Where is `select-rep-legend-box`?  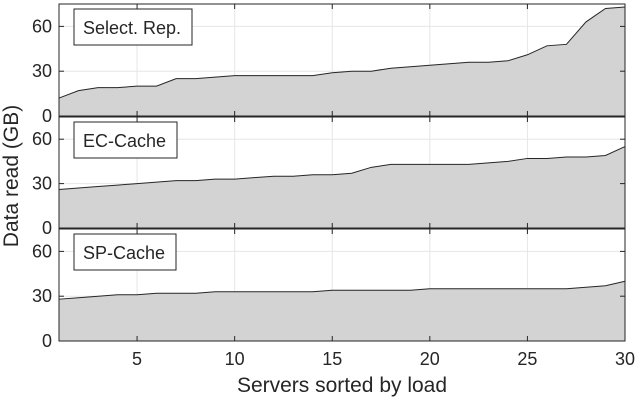 select-rep-legend-box is located at coordinates (133, 27).